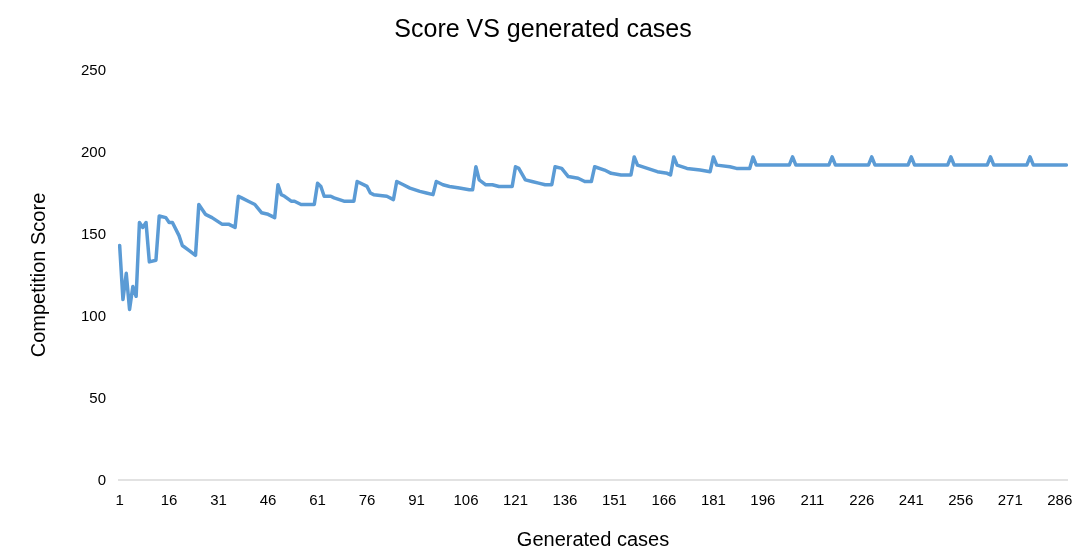 Image resolution: width=1078 pixels, height=548 pixels. What do you see at coordinates (593, 538) in the screenshot?
I see `x-axis-title: Generated cases` at bounding box center [593, 538].